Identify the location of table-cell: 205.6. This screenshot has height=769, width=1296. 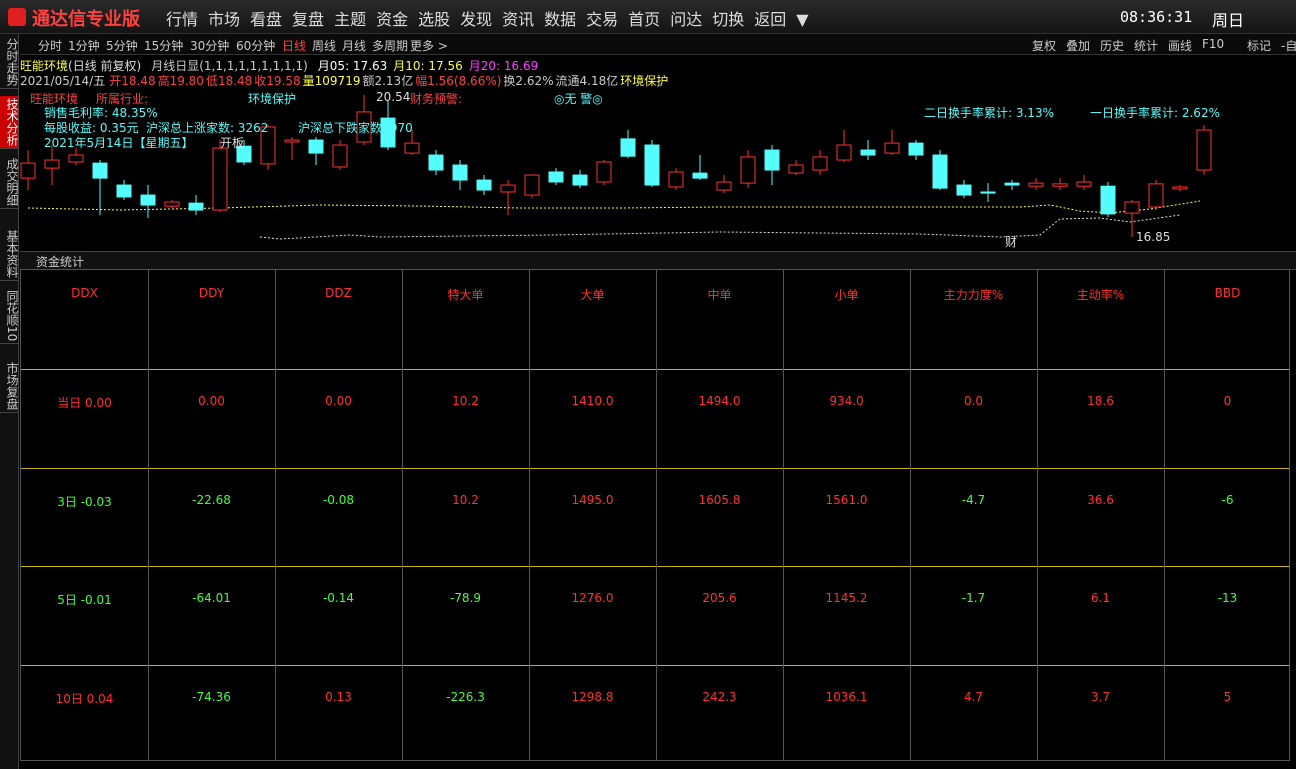
(719, 598).